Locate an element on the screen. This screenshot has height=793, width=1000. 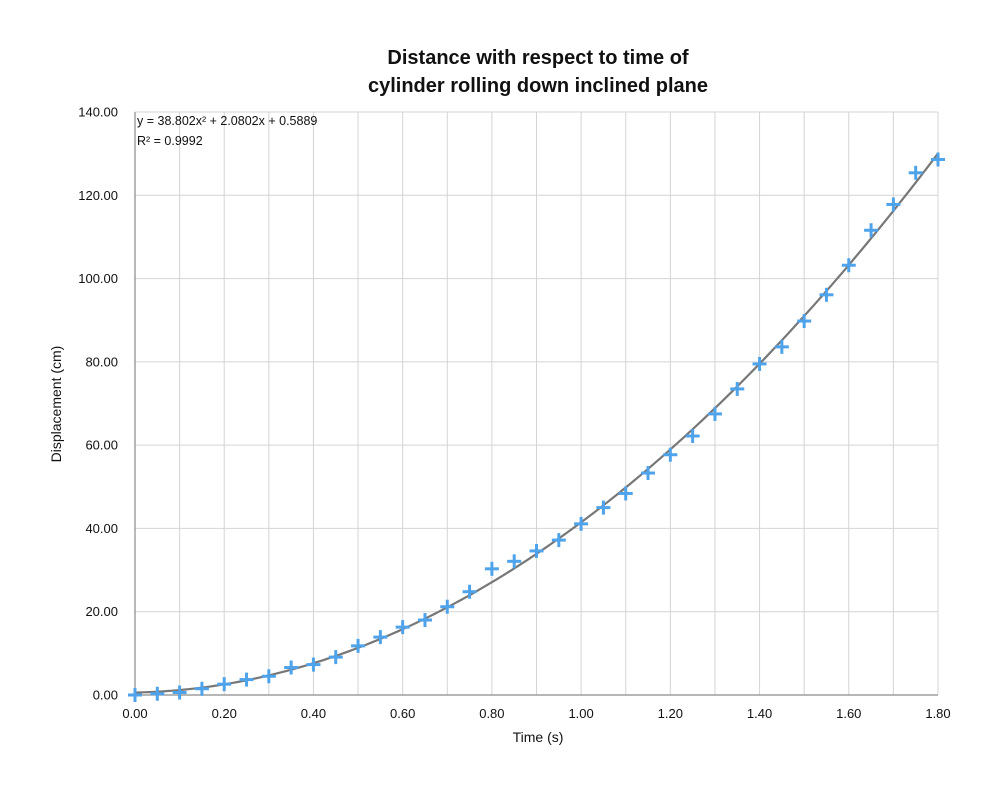
y-axis-title: Displacement (cm) is located at coordinates (56, 404).